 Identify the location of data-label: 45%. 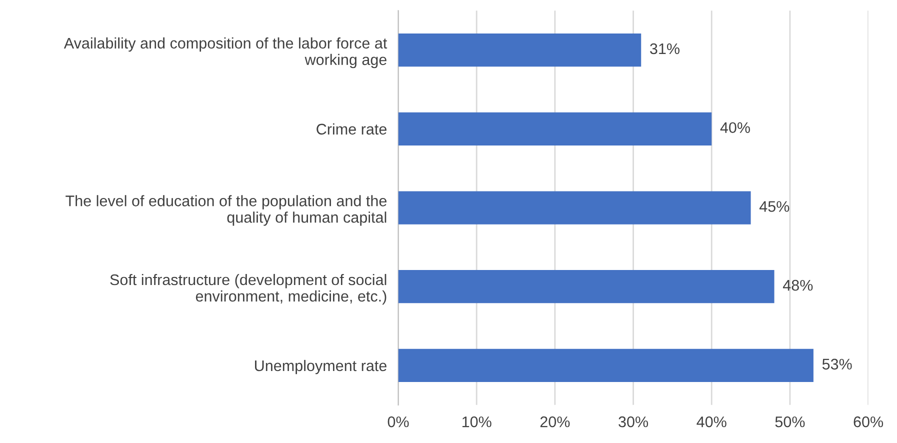
(774, 206).